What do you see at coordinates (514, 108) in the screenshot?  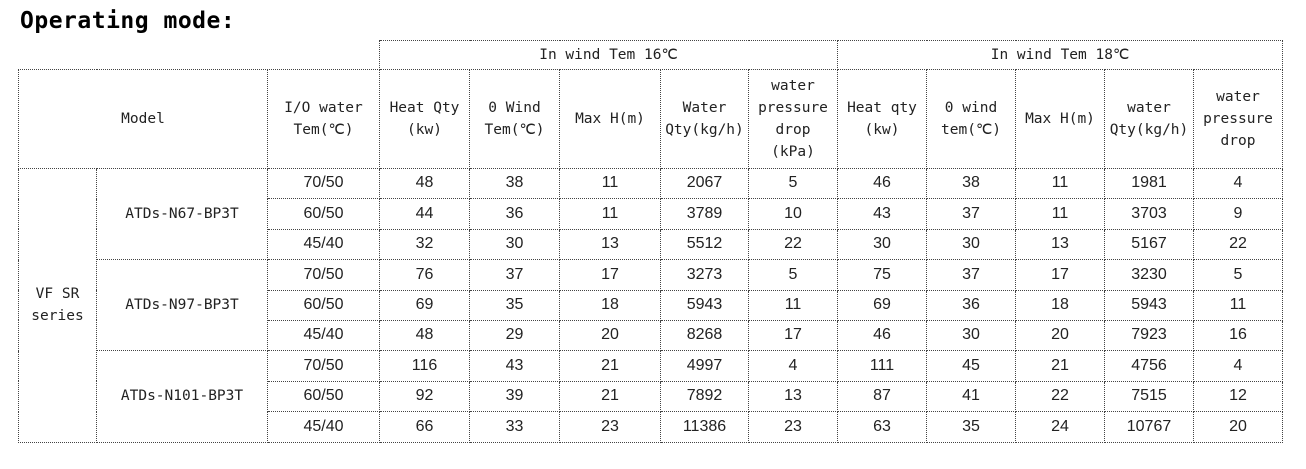 I see `header-line: 0 Wind` at bounding box center [514, 108].